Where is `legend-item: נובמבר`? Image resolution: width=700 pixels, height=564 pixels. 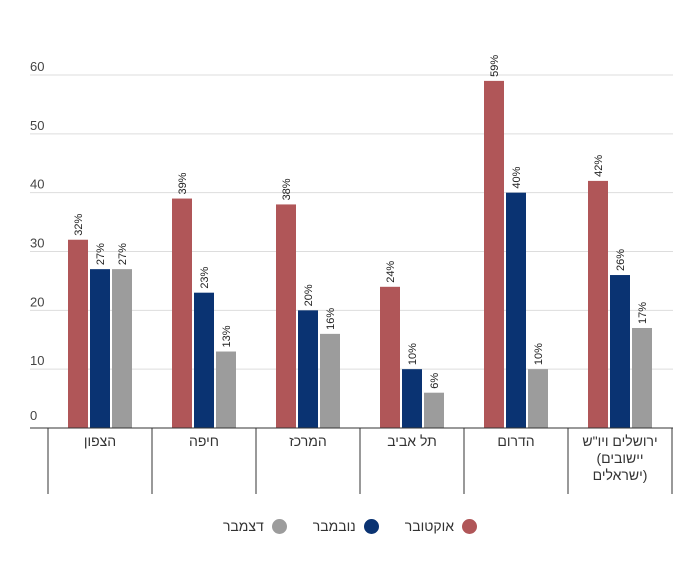 legend-item: נובמבר is located at coordinates (346, 526).